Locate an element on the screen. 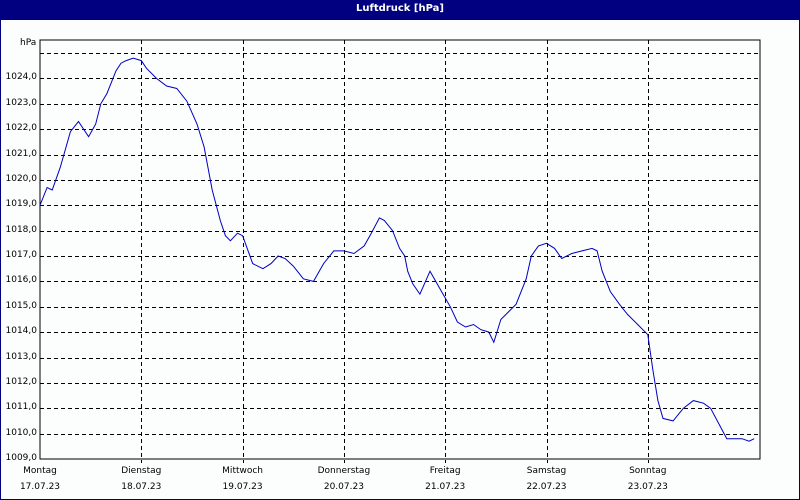  y-tick-label: 1014,0 is located at coordinates (21, 331).